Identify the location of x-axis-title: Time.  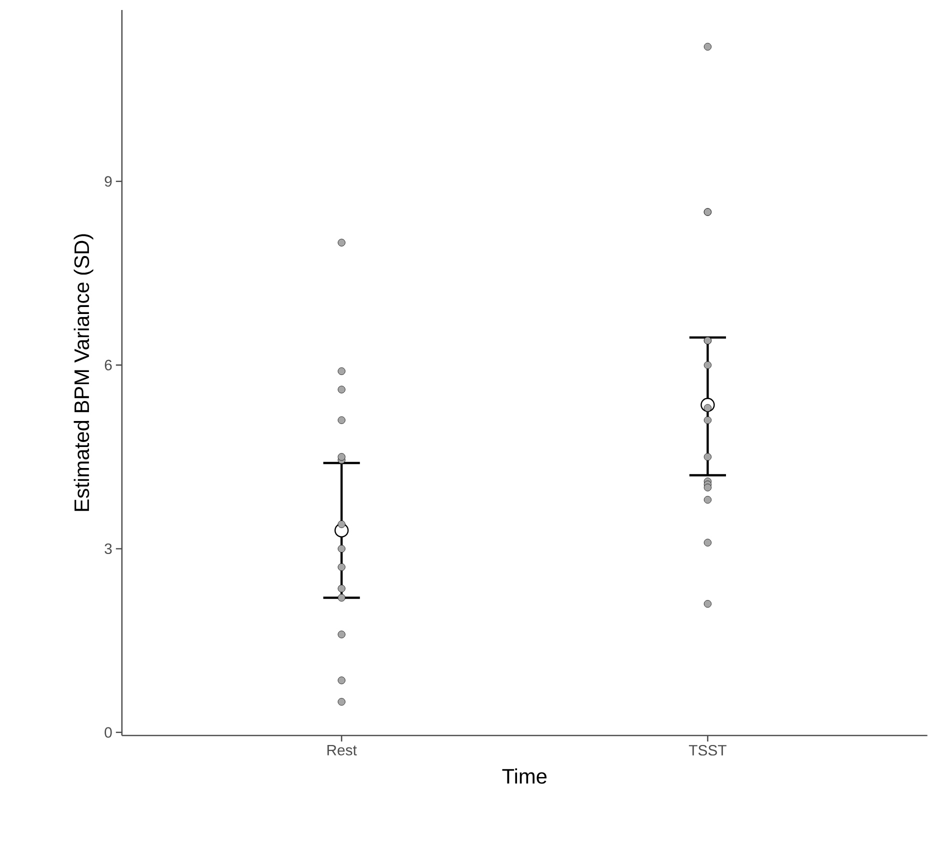
(524, 776).